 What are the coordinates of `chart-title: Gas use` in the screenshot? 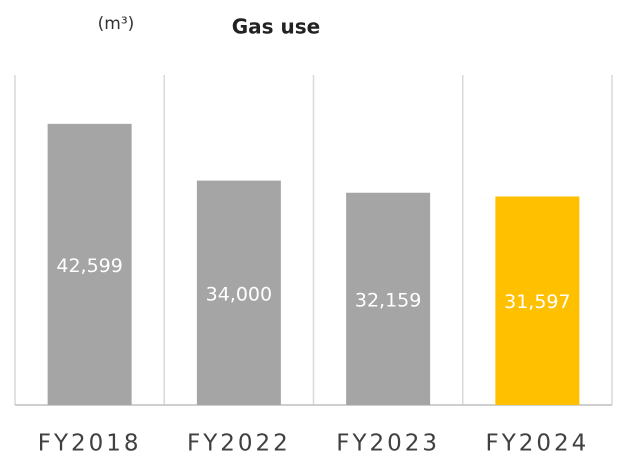 It's located at (276, 27).